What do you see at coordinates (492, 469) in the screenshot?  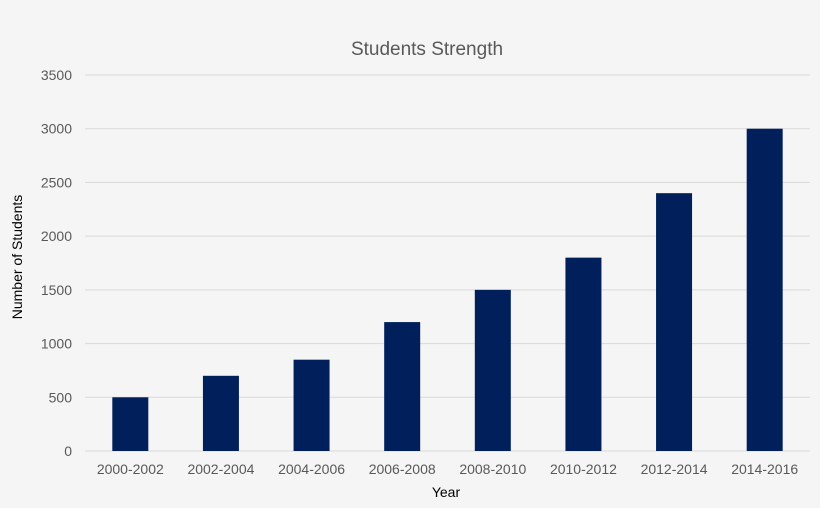 I see `x-tick-label: 2008-2010` at bounding box center [492, 469].